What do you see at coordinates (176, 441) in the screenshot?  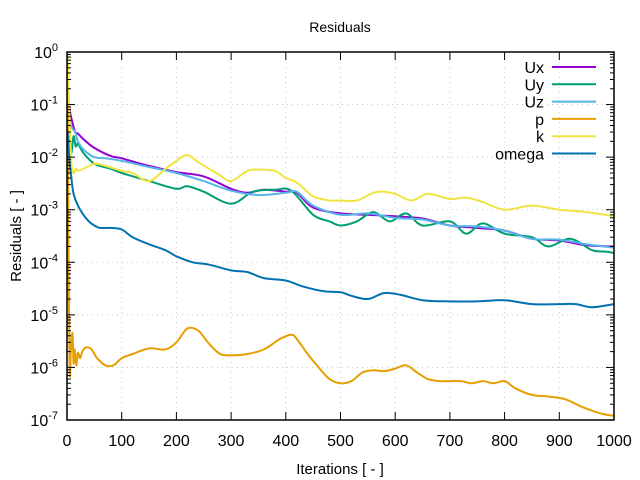 I see `x-tick-label: 200` at bounding box center [176, 441].